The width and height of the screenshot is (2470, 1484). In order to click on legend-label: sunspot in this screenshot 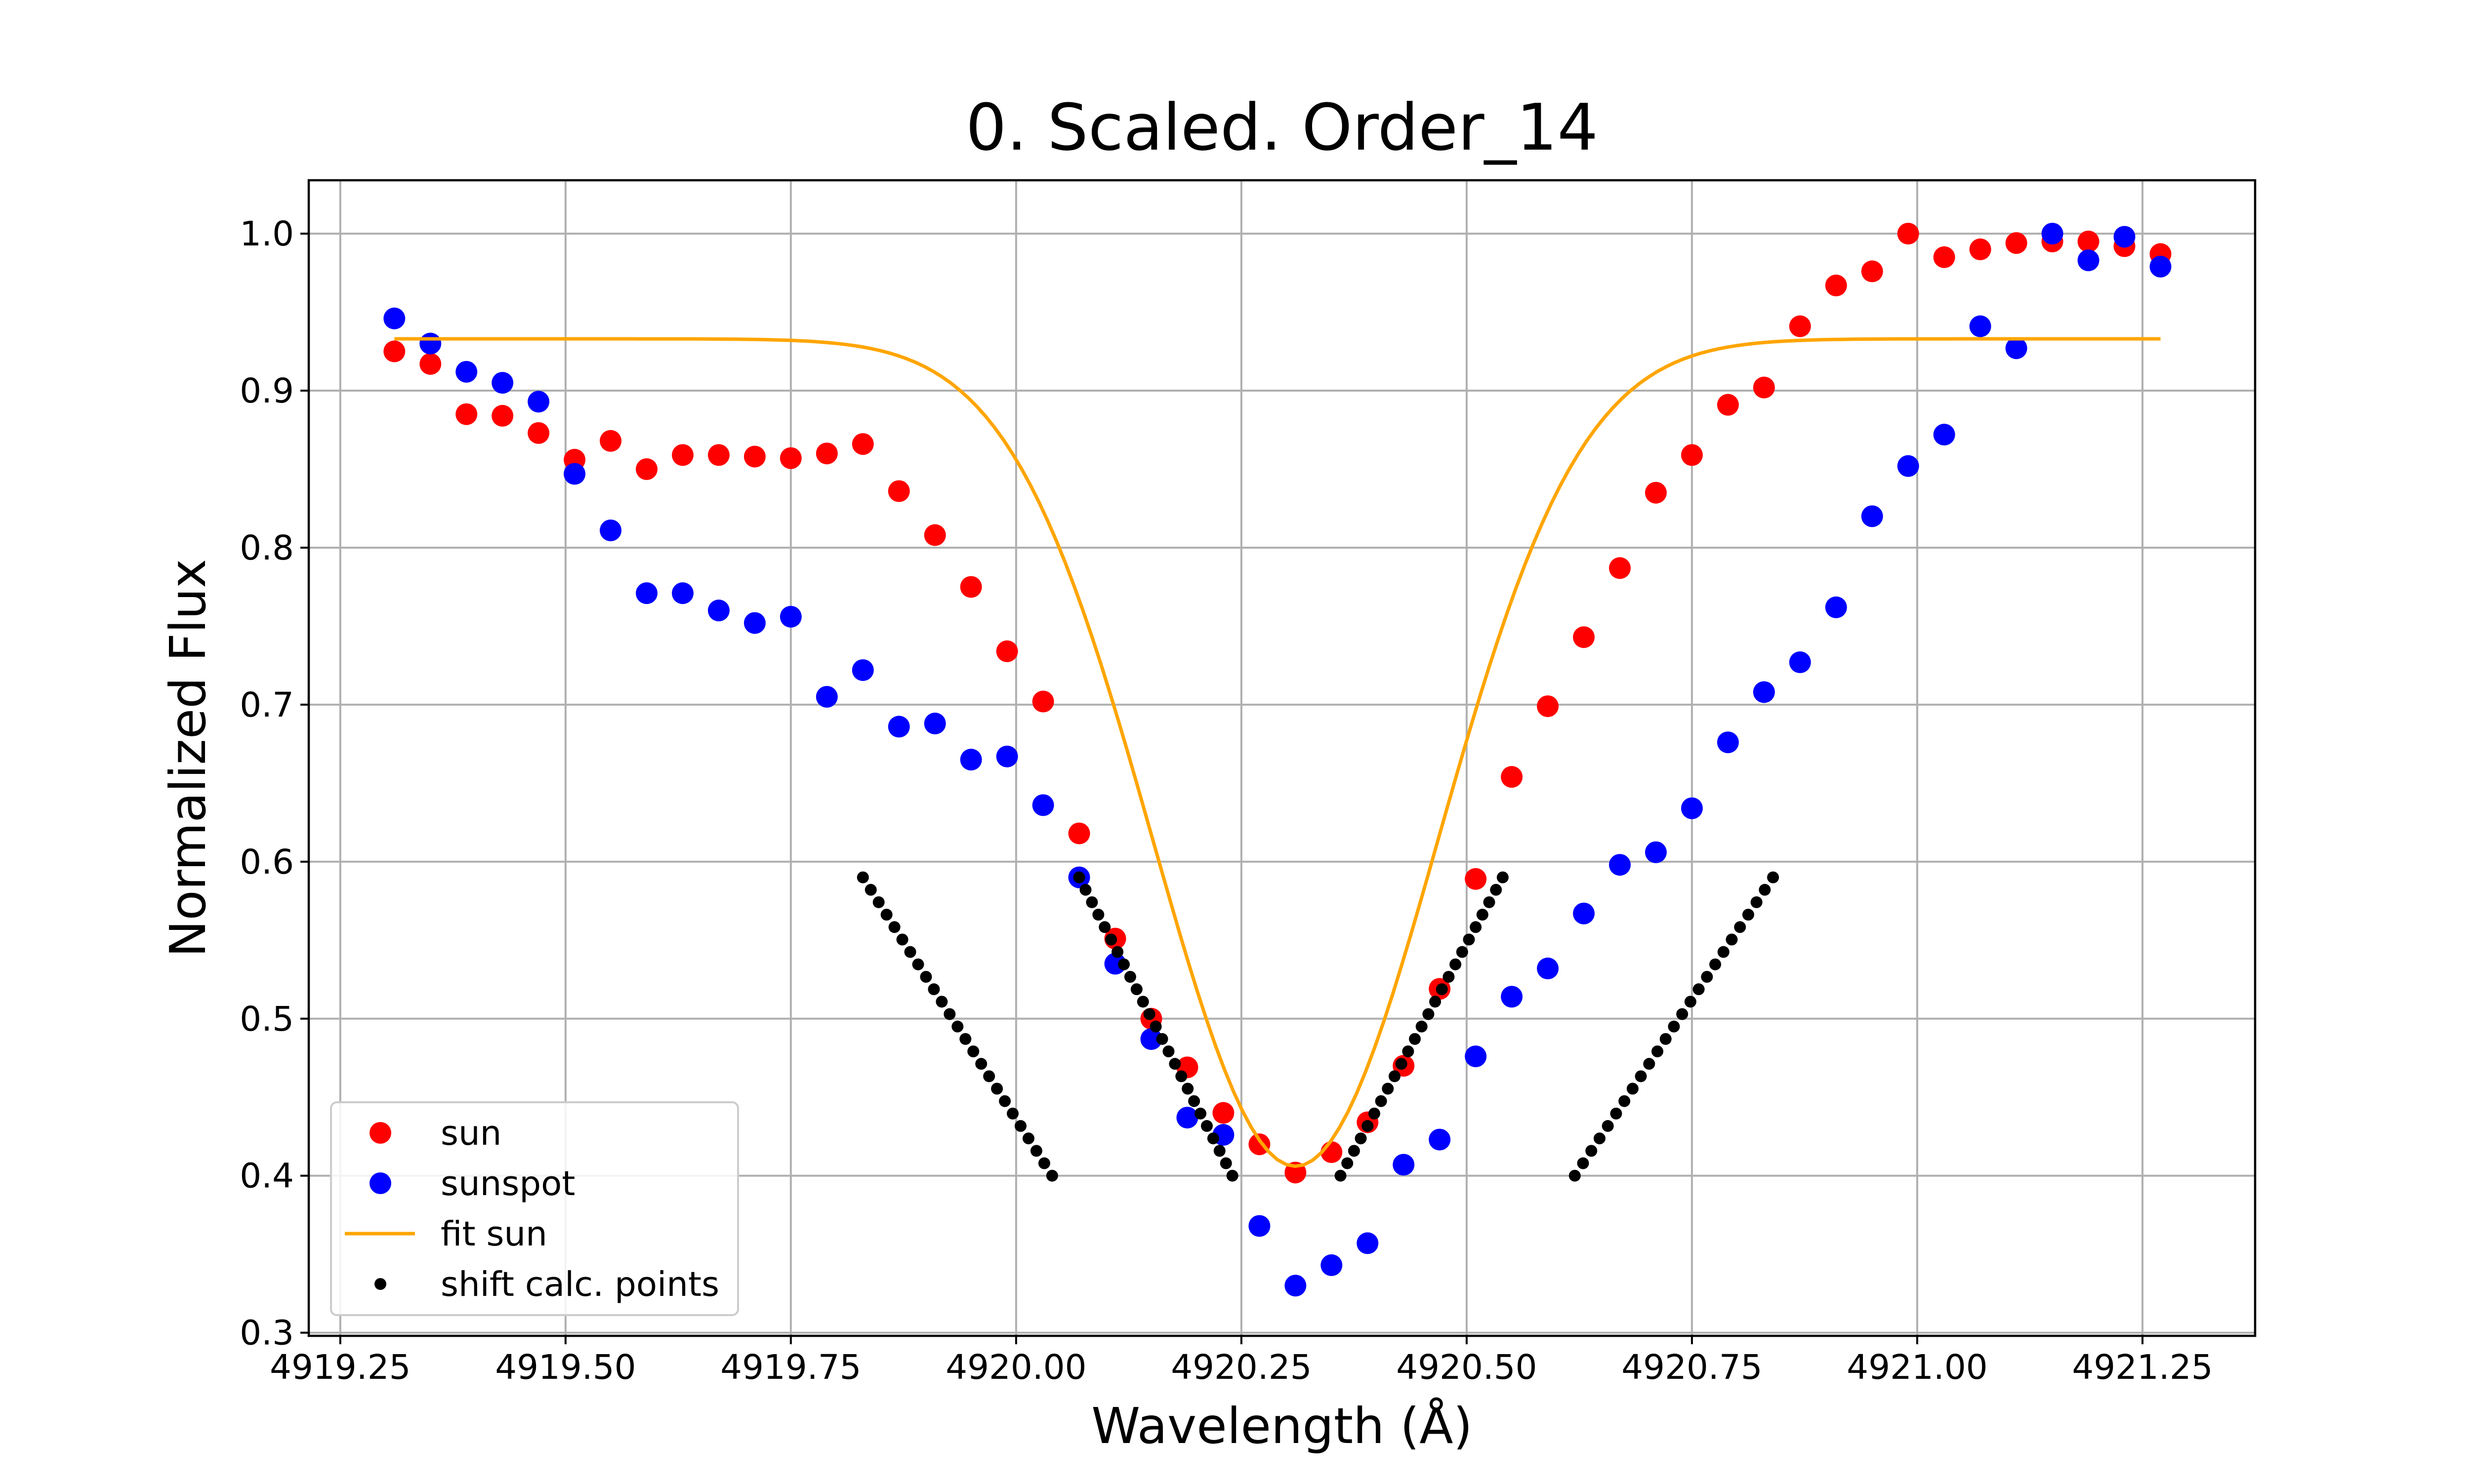, I will do `click(508, 1183)`.